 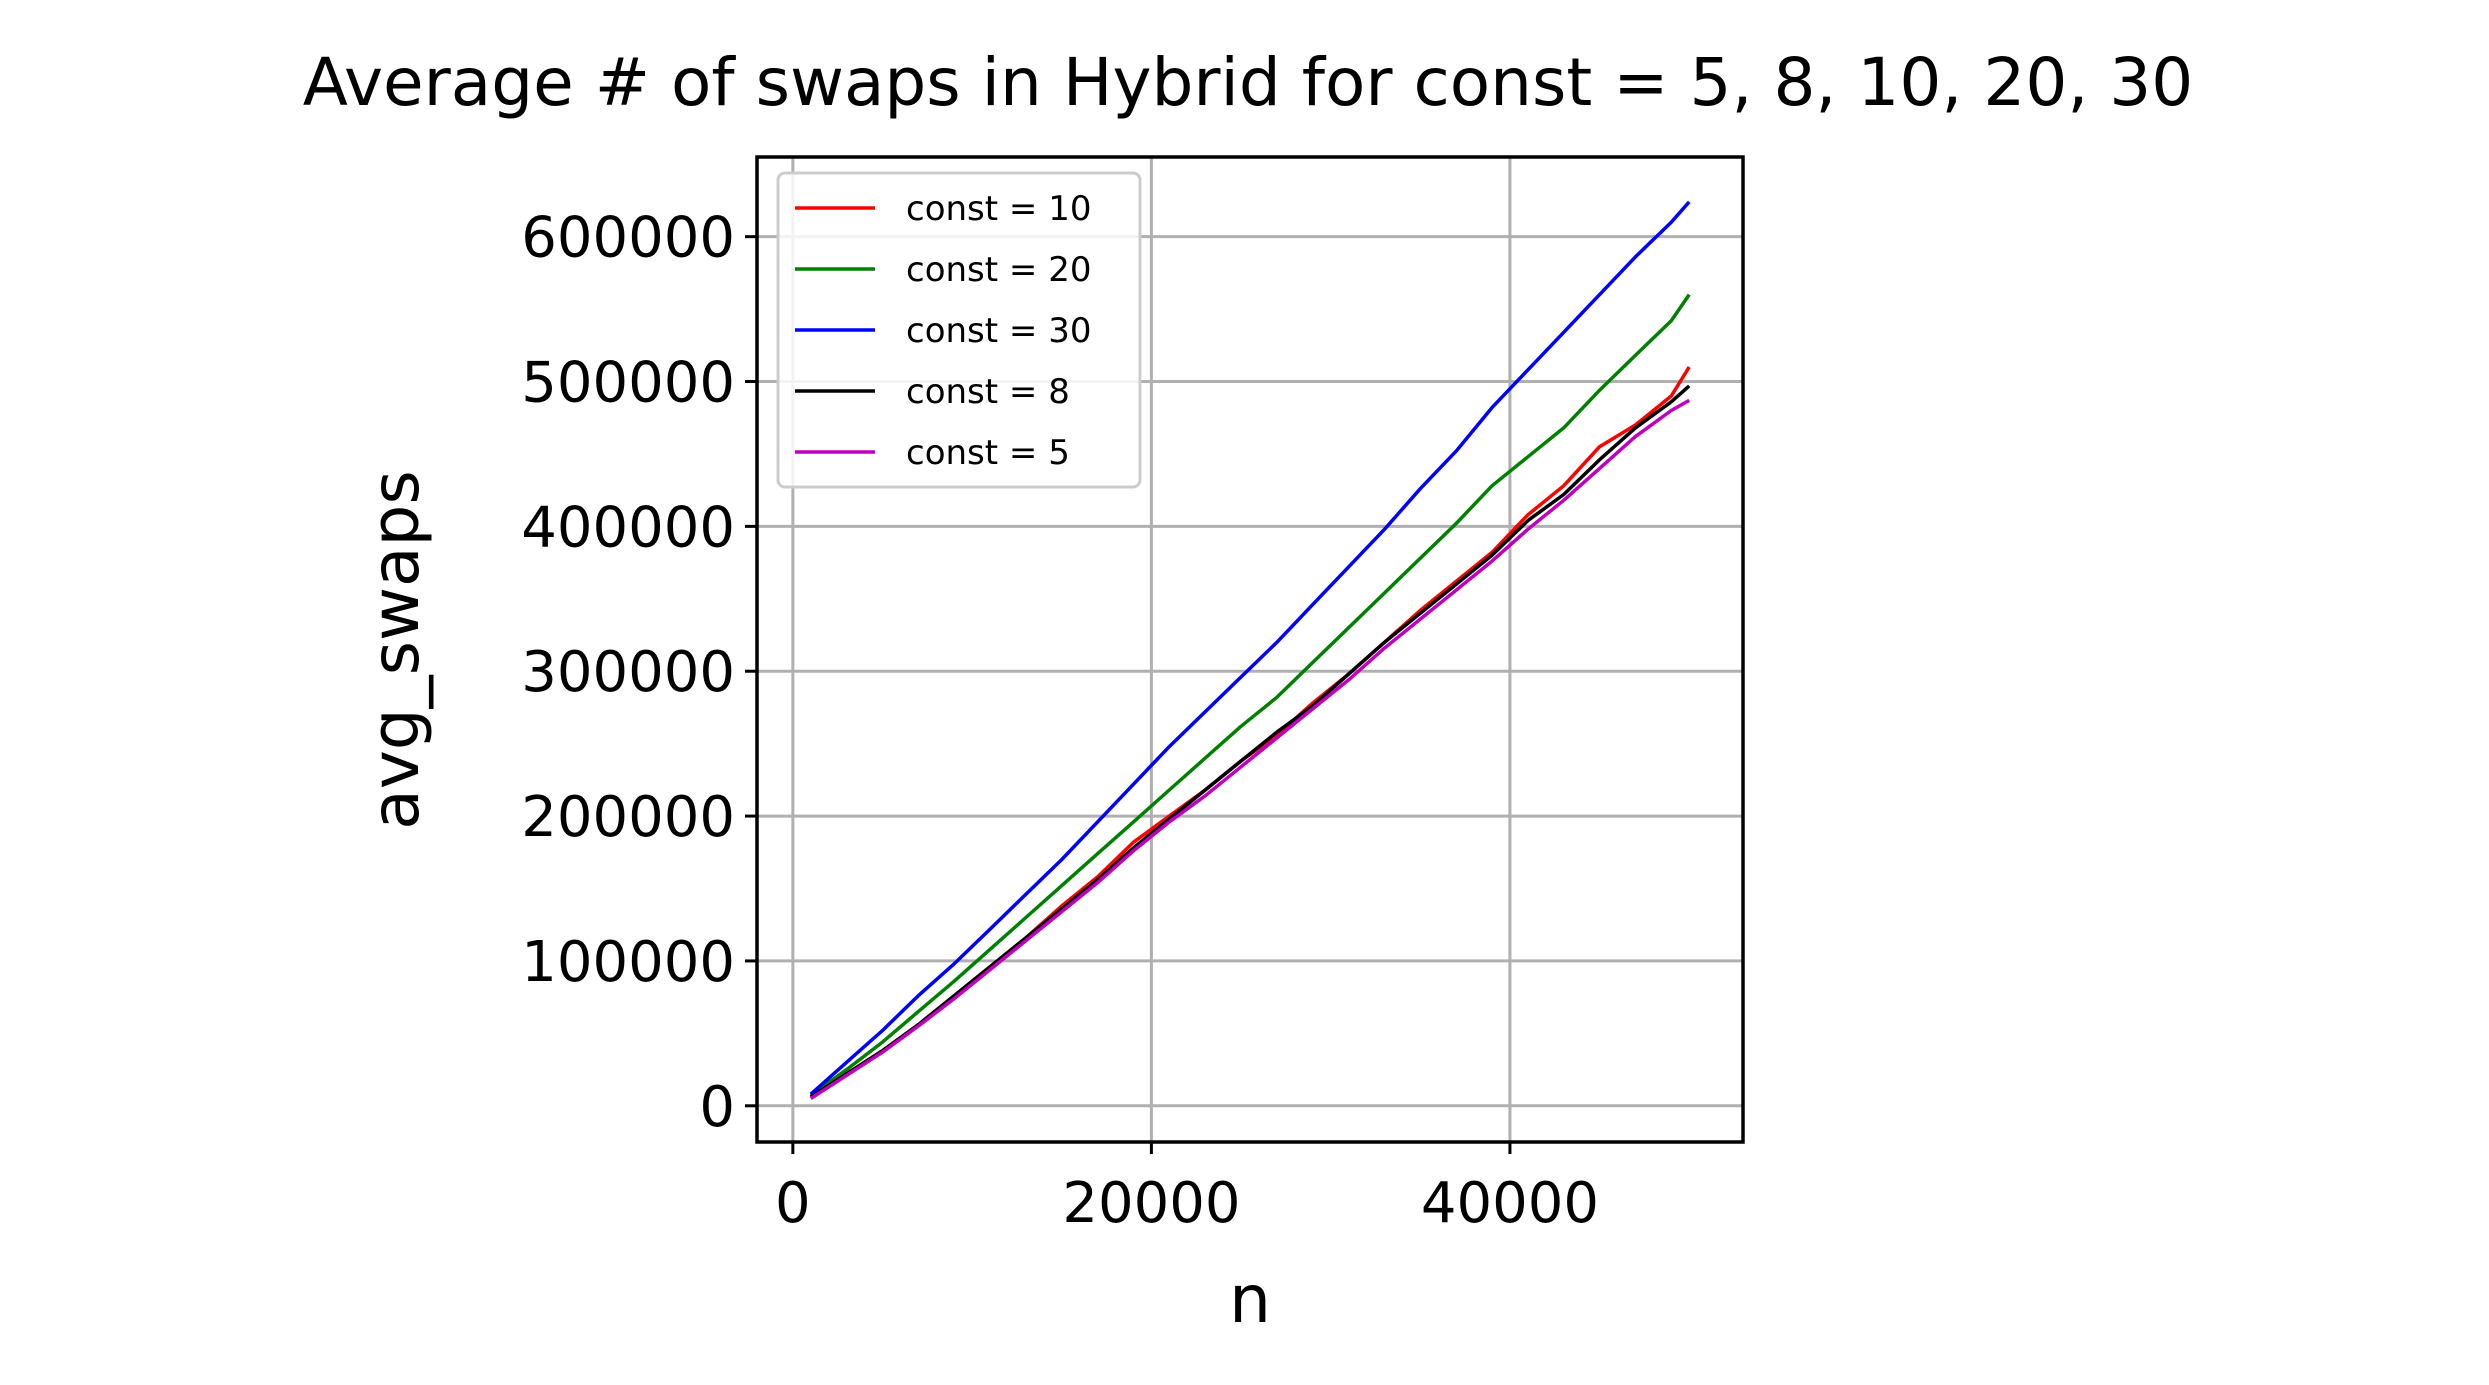 What do you see at coordinates (998, 209) in the screenshot?
I see `legend-label: const = 10` at bounding box center [998, 209].